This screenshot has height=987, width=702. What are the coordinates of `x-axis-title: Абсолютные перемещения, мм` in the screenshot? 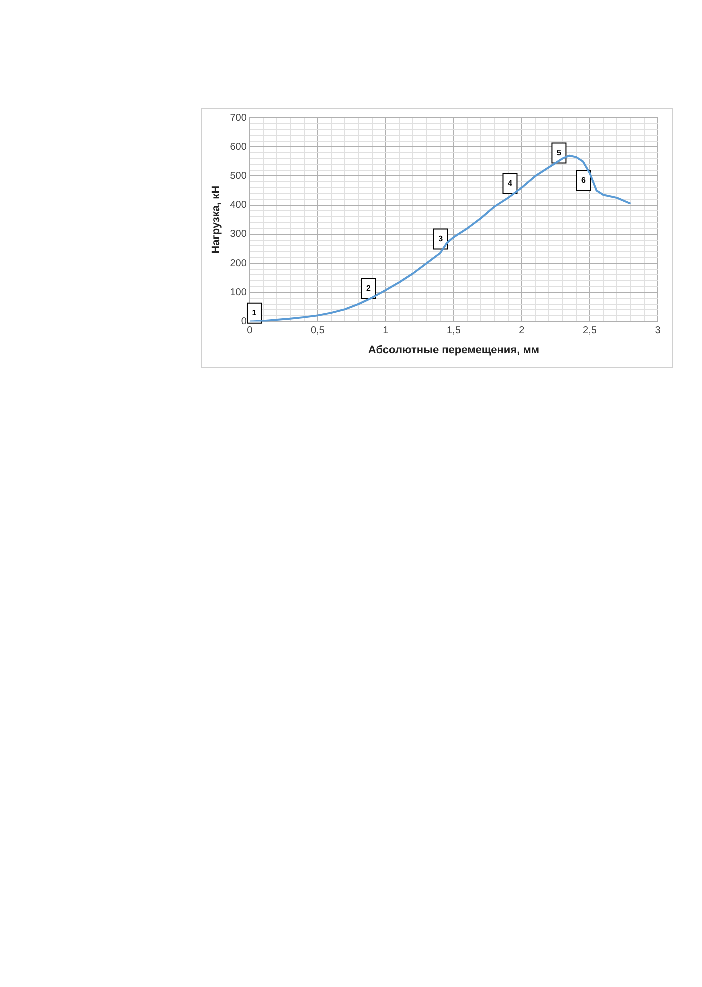 It's located at (454, 350).